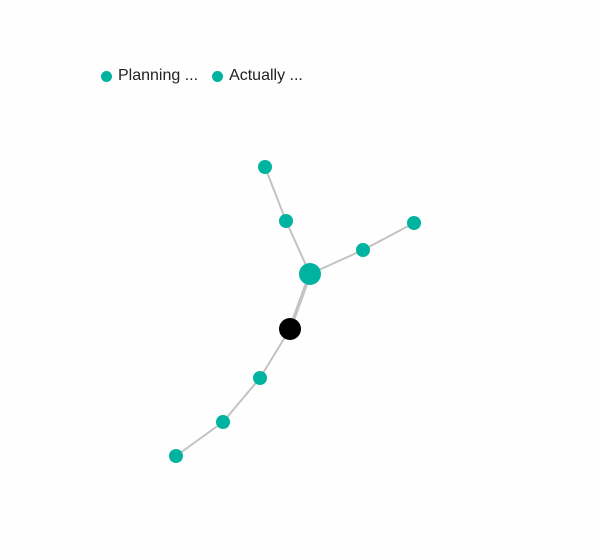  What do you see at coordinates (176, 456) in the screenshot?
I see `node-d3` at bounding box center [176, 456].